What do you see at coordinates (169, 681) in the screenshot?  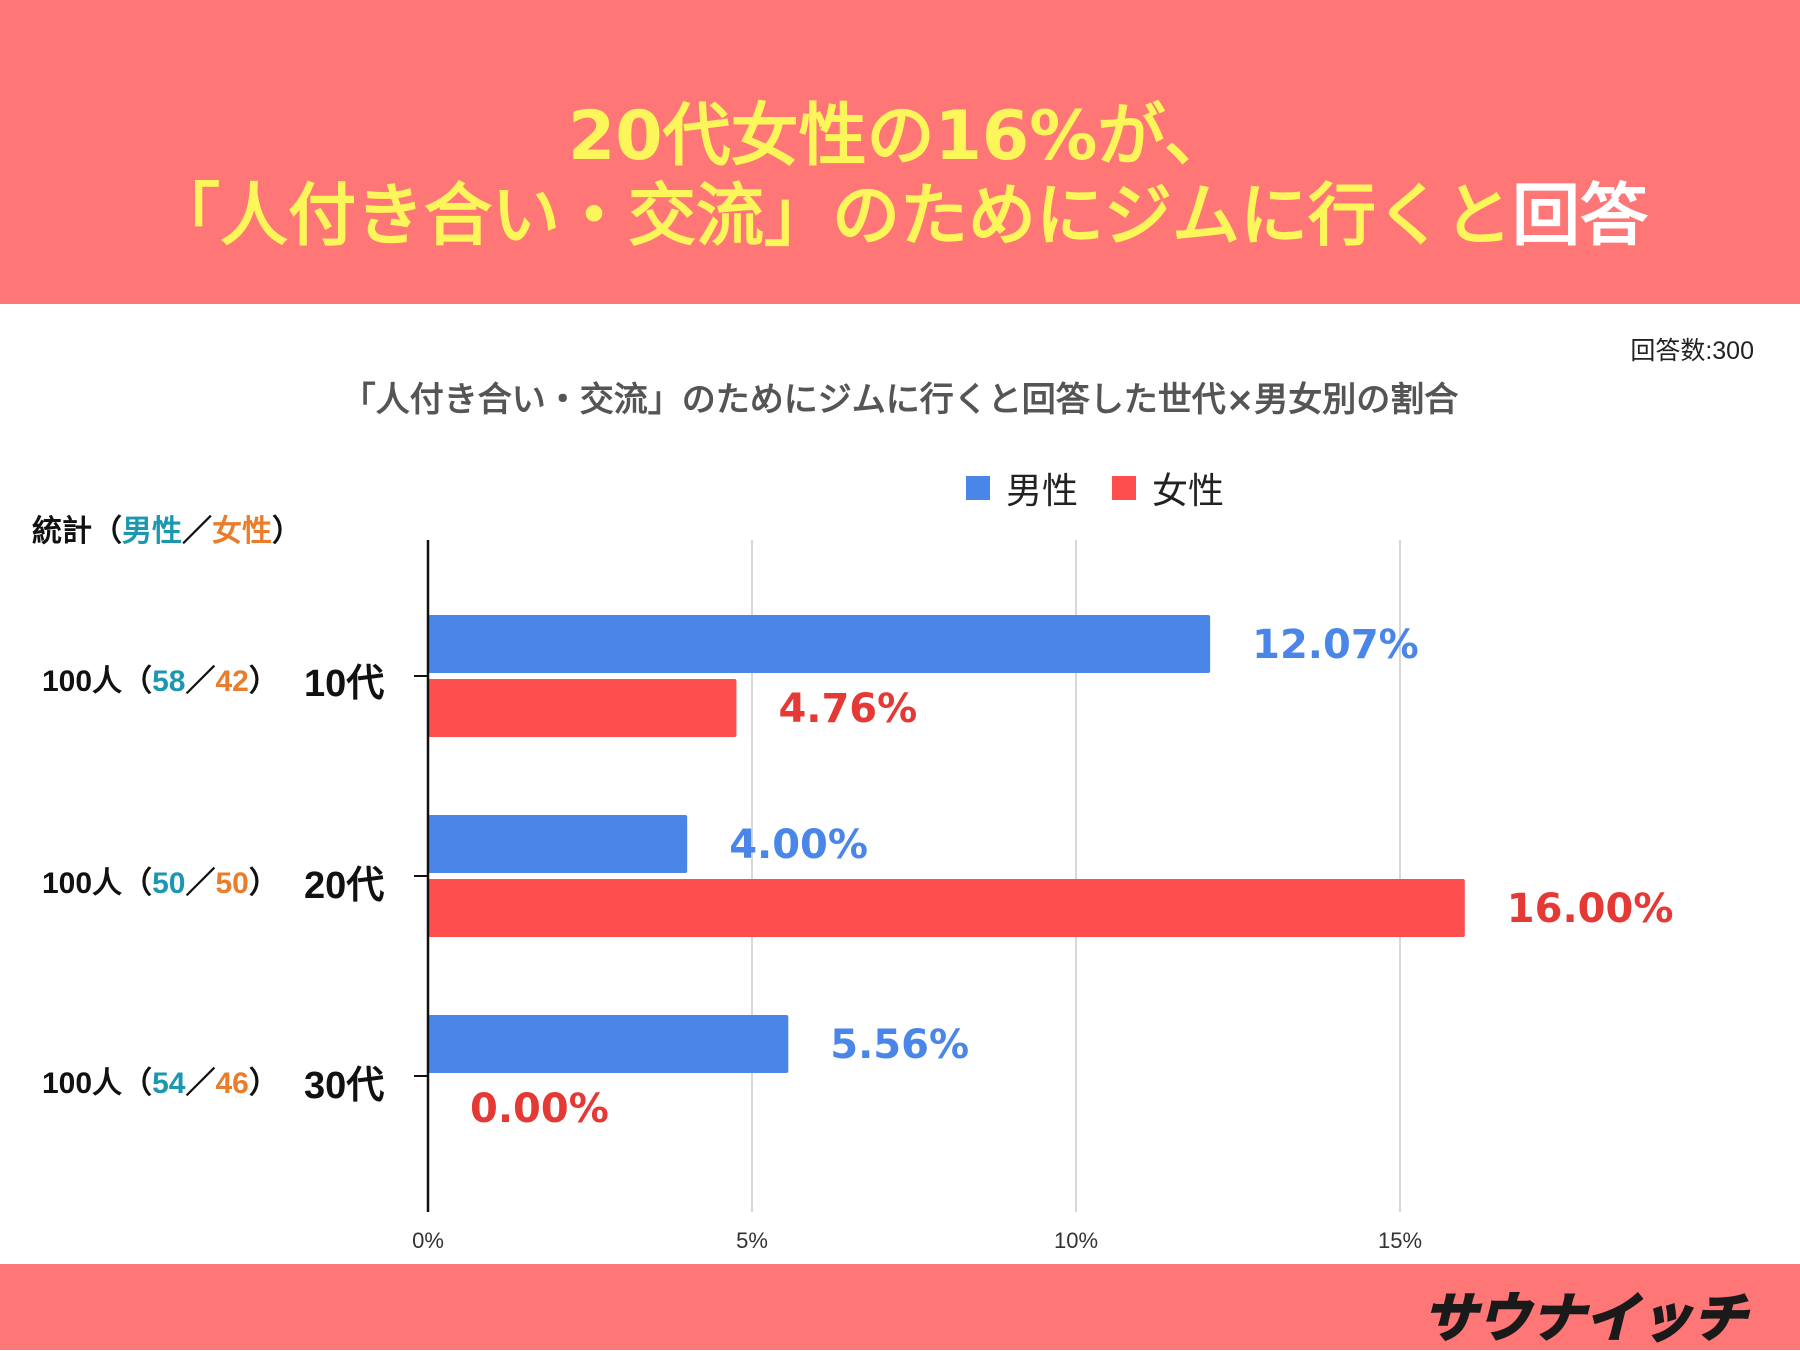 I see `stat-male: 58` at bounding box center [169, 681].